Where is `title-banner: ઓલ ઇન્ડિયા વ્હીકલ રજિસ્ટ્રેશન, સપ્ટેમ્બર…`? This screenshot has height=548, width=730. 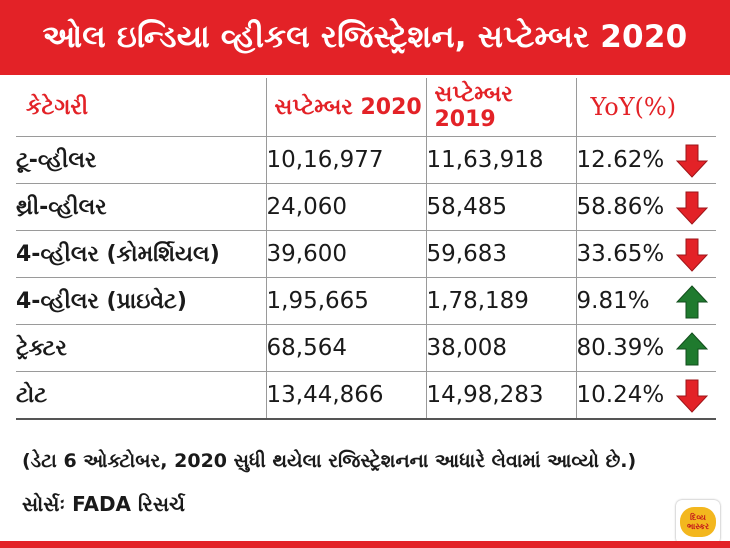
title-banner: ઓલ ઇન્ડિયા વ્હીકલ રજિસ્ટ્રેશન, સપ્ટેમ્બર… is located at coordinates (365, 37).